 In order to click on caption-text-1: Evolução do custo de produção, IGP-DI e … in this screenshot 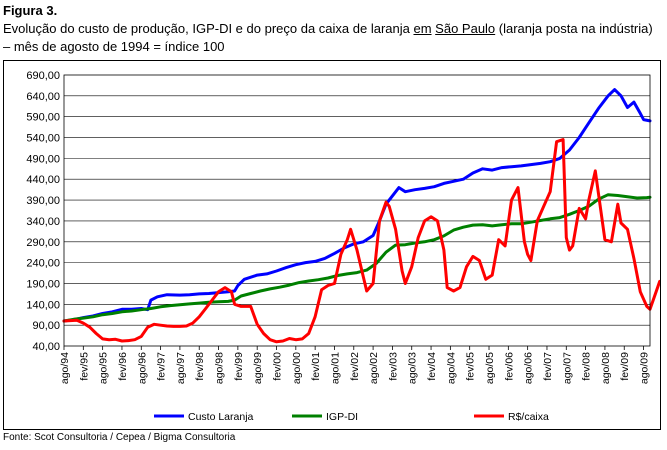, I will do `click(208, 28)`.